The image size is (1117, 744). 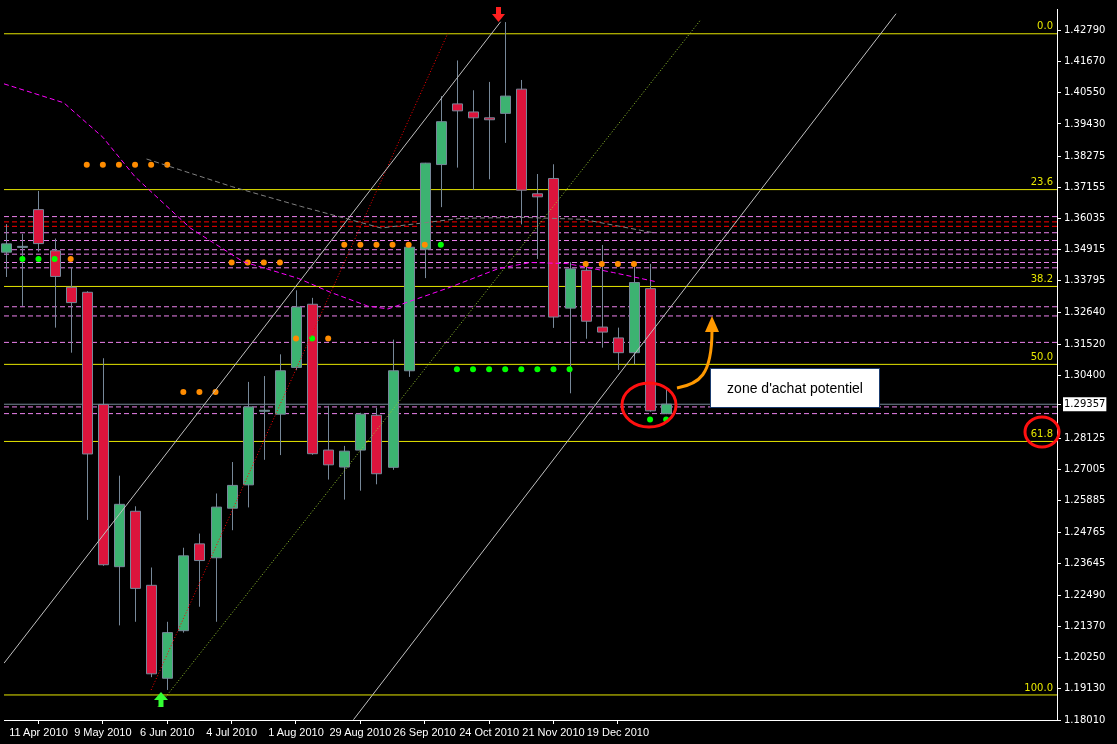 I want to click on annotation: 0.0, so click(x=1045, y=26).